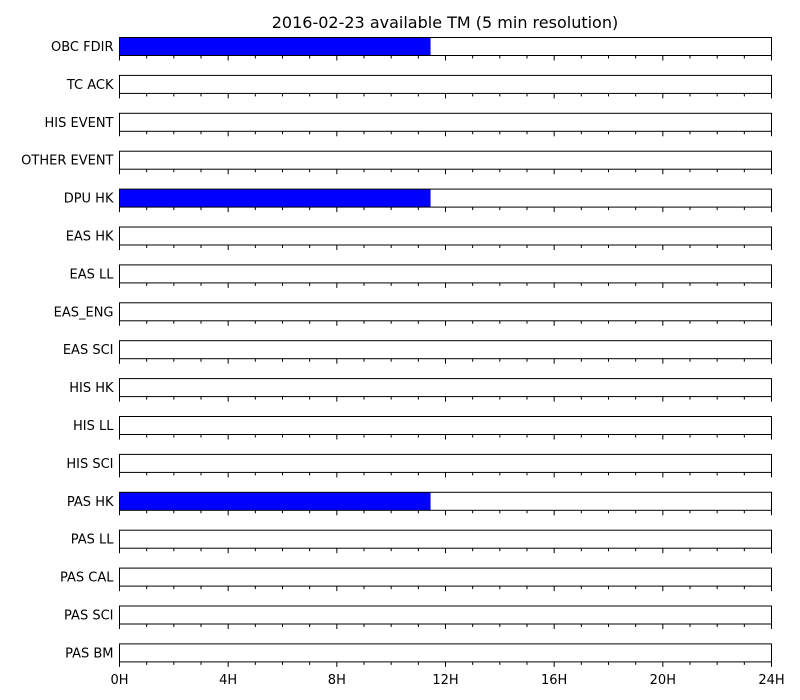 Image resolution: width=800 pixels, height=700 pixels. I want to click on row-label: PAS LL, so click(93, 540).